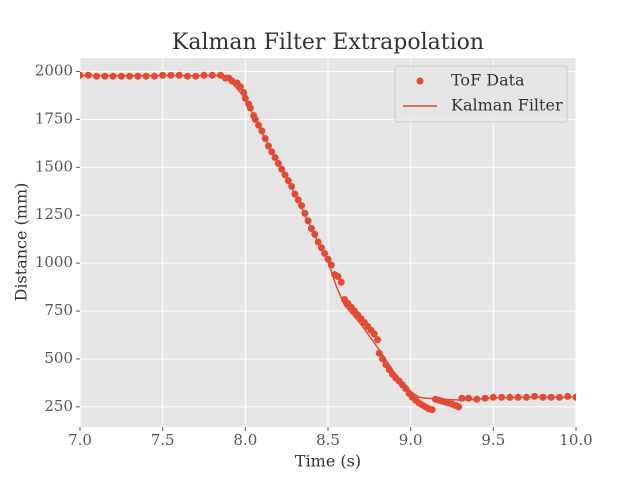 The image size is (640, 485). Describe the element at coordinates (54, 70) in the screenshot. I see `y-tick-label: 2000` at that location.